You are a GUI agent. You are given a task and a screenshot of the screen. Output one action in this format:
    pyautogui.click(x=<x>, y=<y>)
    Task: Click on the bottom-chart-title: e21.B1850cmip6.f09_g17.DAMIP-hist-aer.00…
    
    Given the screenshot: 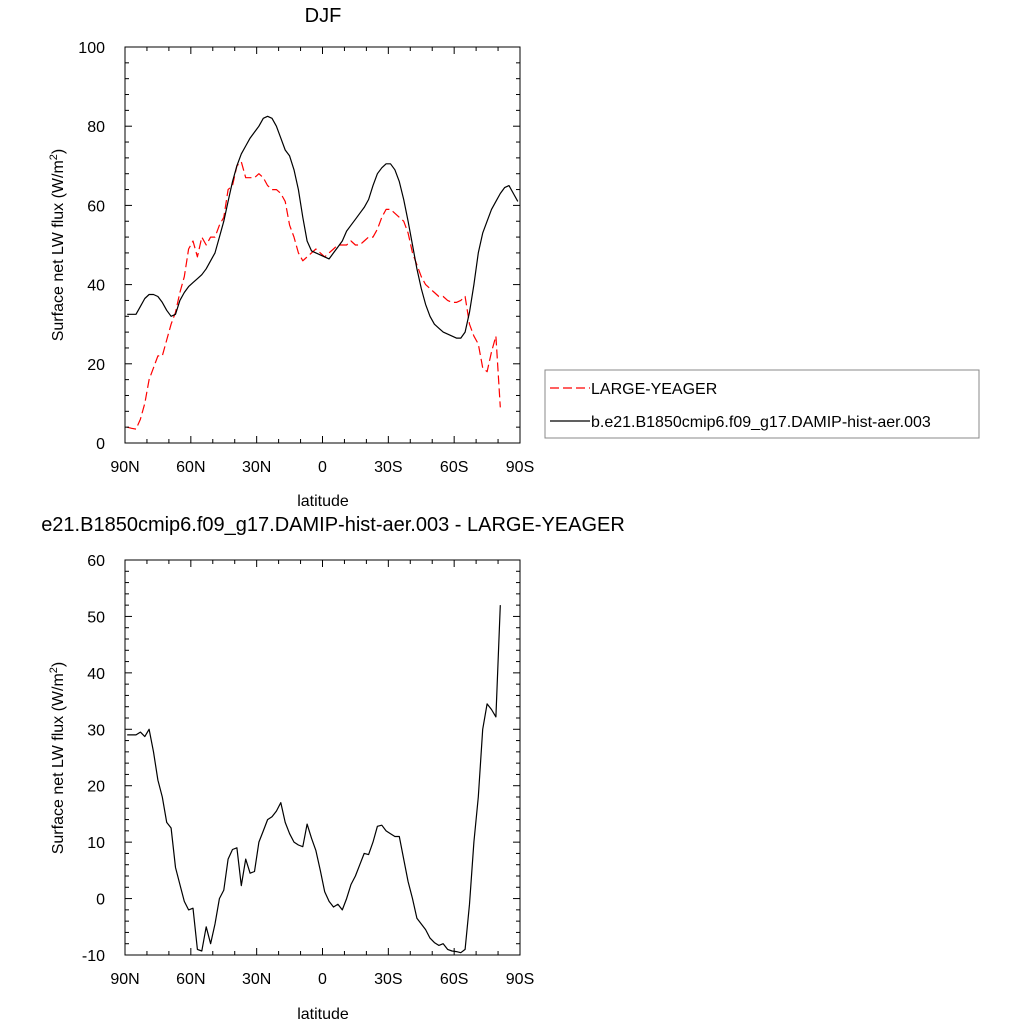 What is the action you would take?
    pyautogui.click(x=333, y=525)
    